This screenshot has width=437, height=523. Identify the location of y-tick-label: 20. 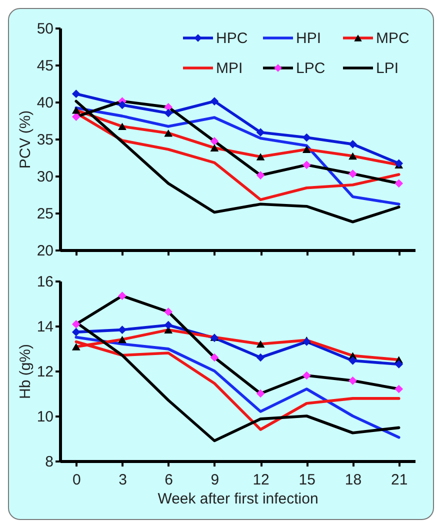
(45, 251).